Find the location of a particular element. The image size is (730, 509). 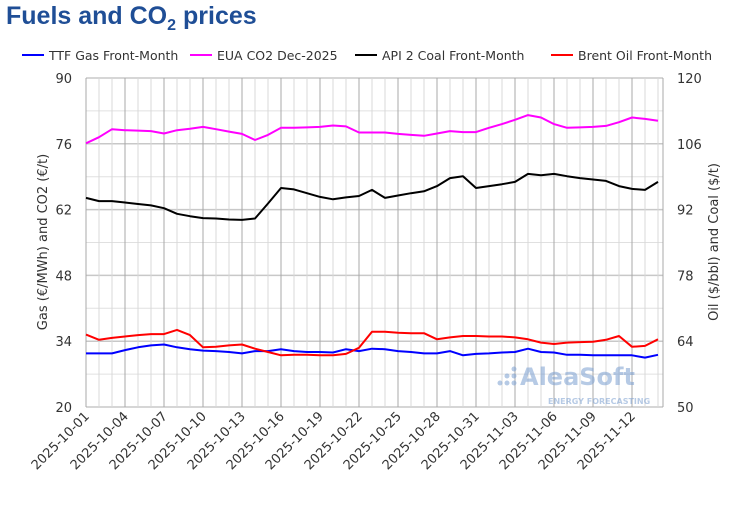

legend-label: API 2 Coal Front-Month is located at coordinates (453, 55).